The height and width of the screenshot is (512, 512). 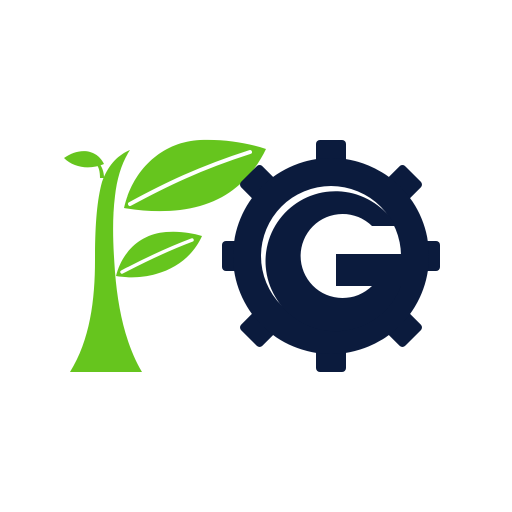 I want to click on sprout-stem, so click(x=106, y=261).